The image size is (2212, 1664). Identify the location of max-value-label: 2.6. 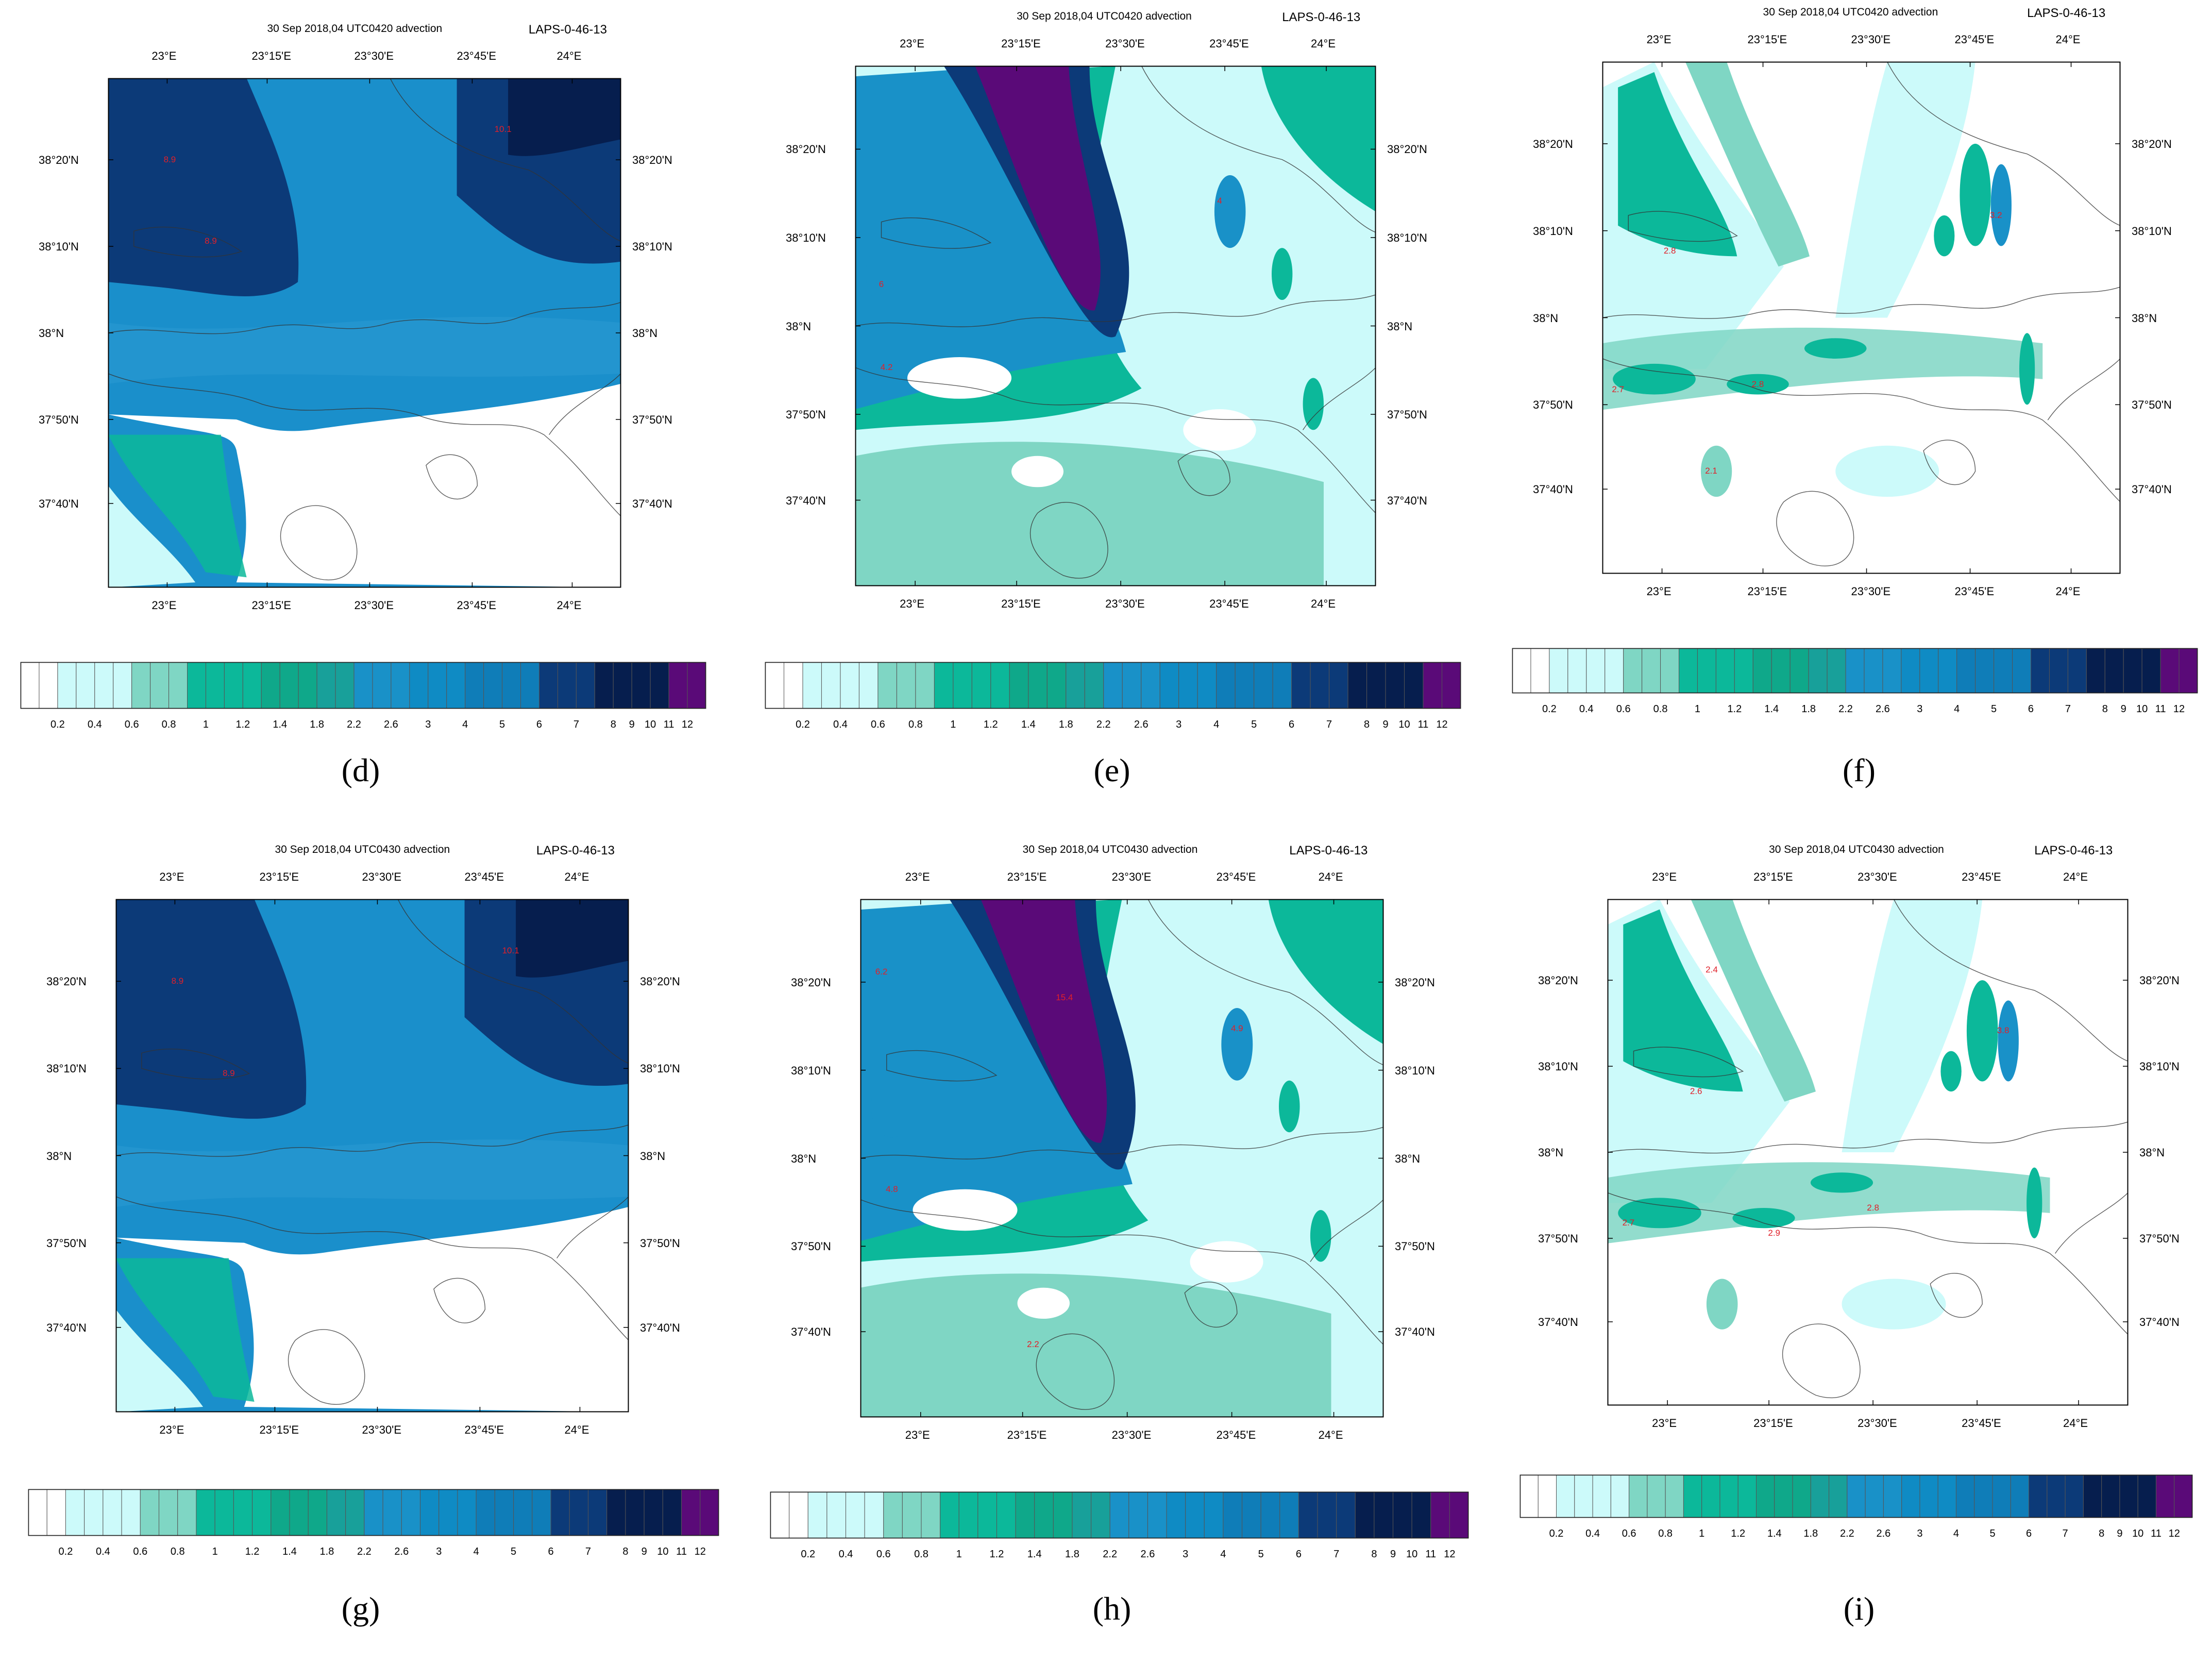
(1696, 1091).